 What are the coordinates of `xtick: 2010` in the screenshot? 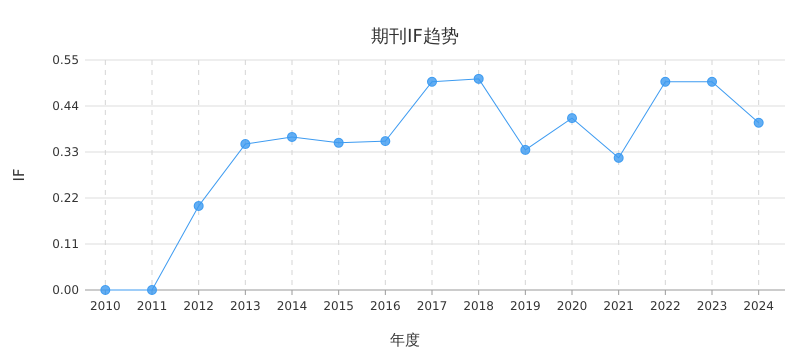 It's located at (105, 306).